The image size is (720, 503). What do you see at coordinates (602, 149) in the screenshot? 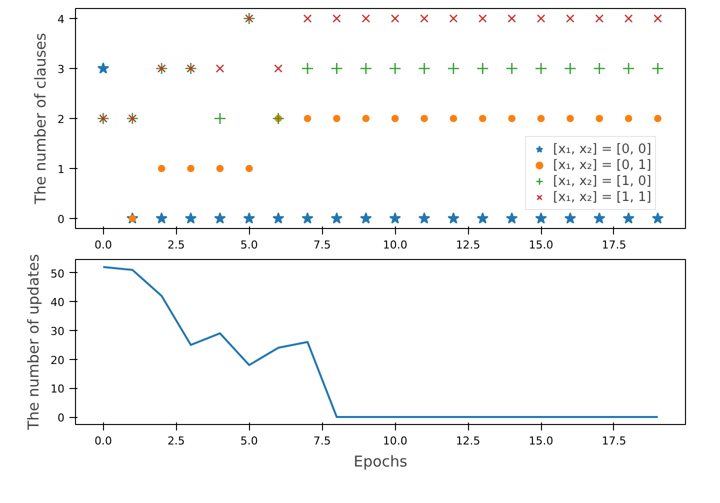
I see `legend-label: [x₁, x₂] = [0, 0]` at bounding box center [602, 149].